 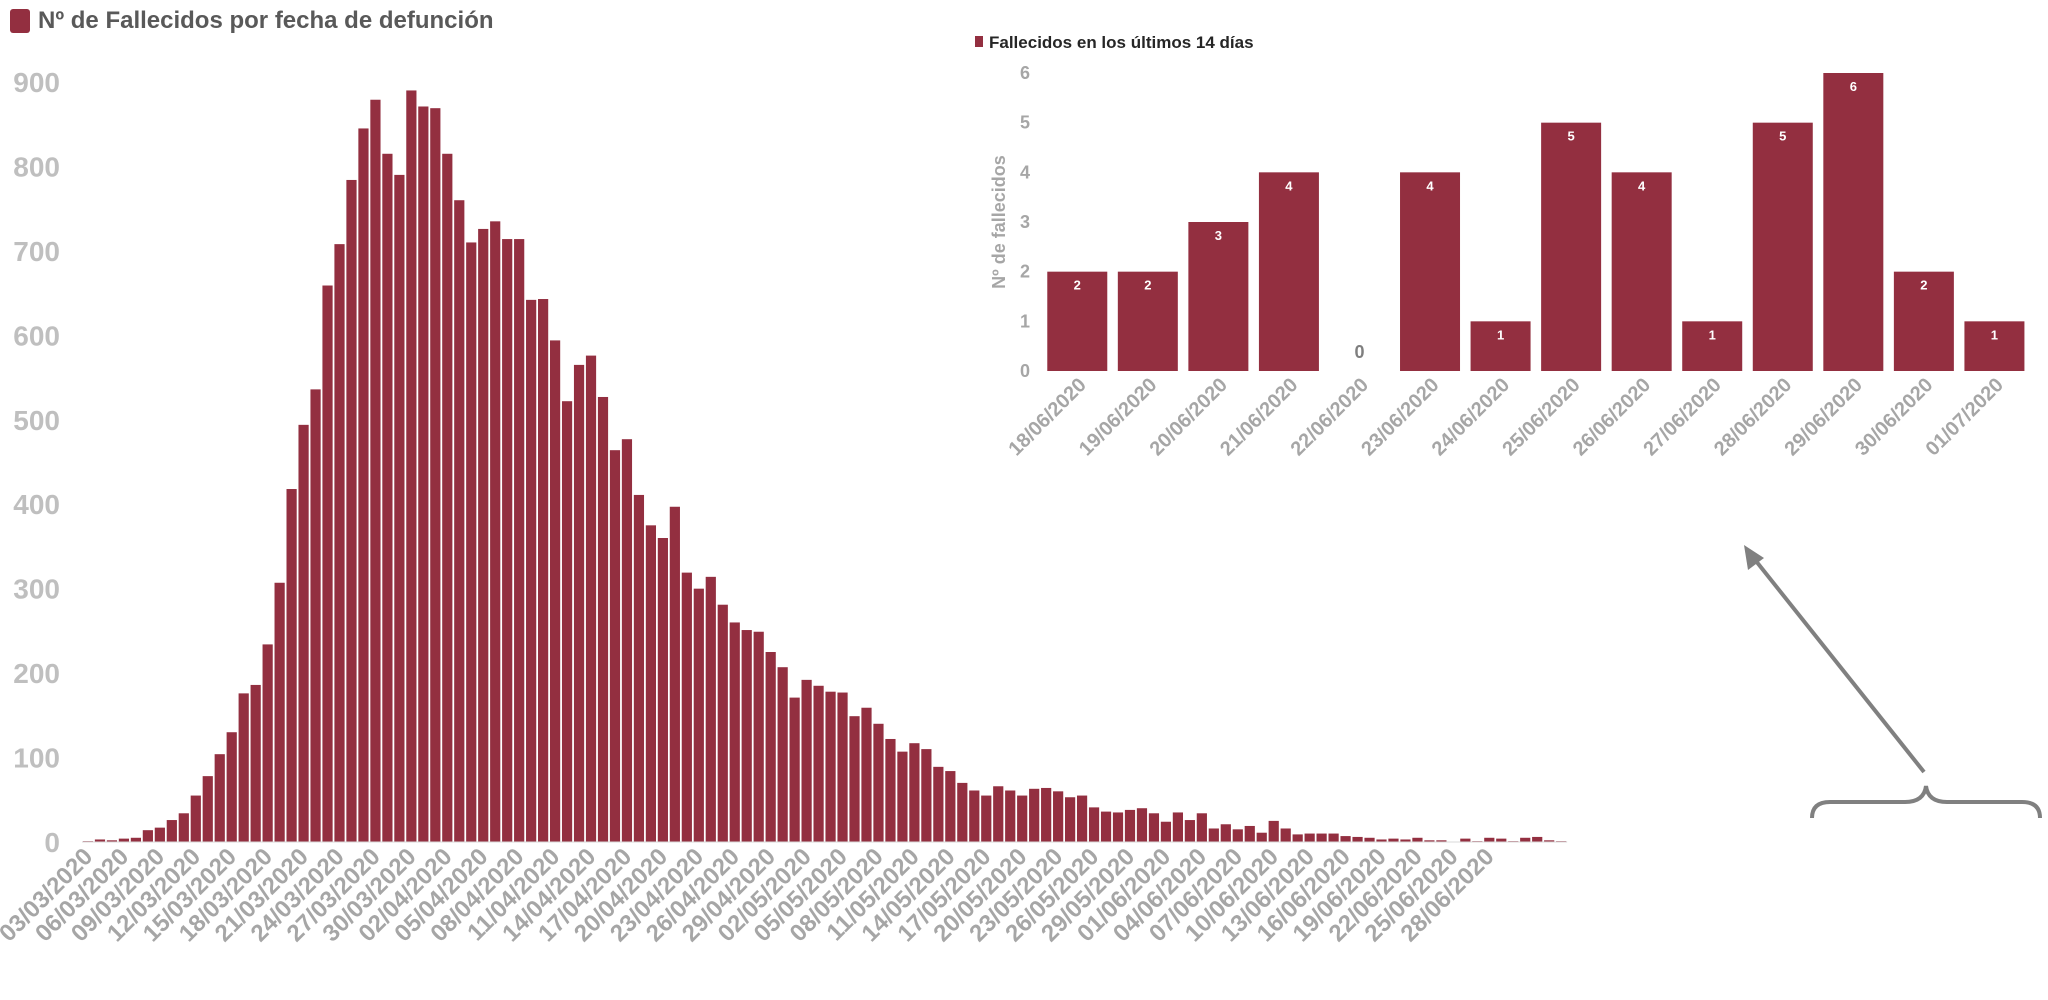 I want to click on zoom-arrow, so click(x=1838, y=664).